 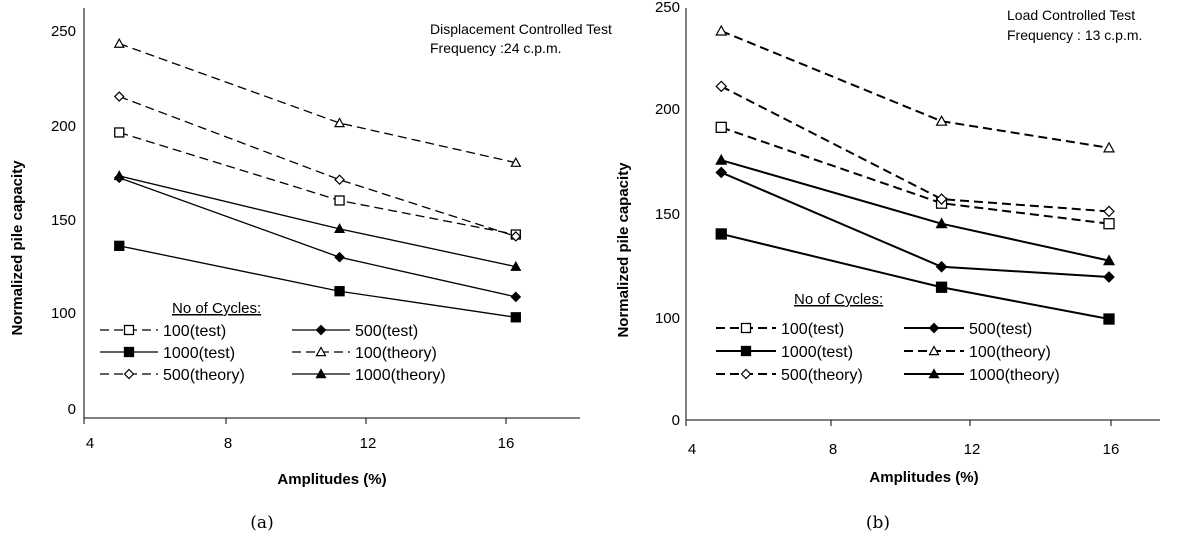 What do you see at coordinates (396, 353) in the screenshot?
I see `chart-a-legend-label-3: 100(theory)` at bounding box center [396, 353].